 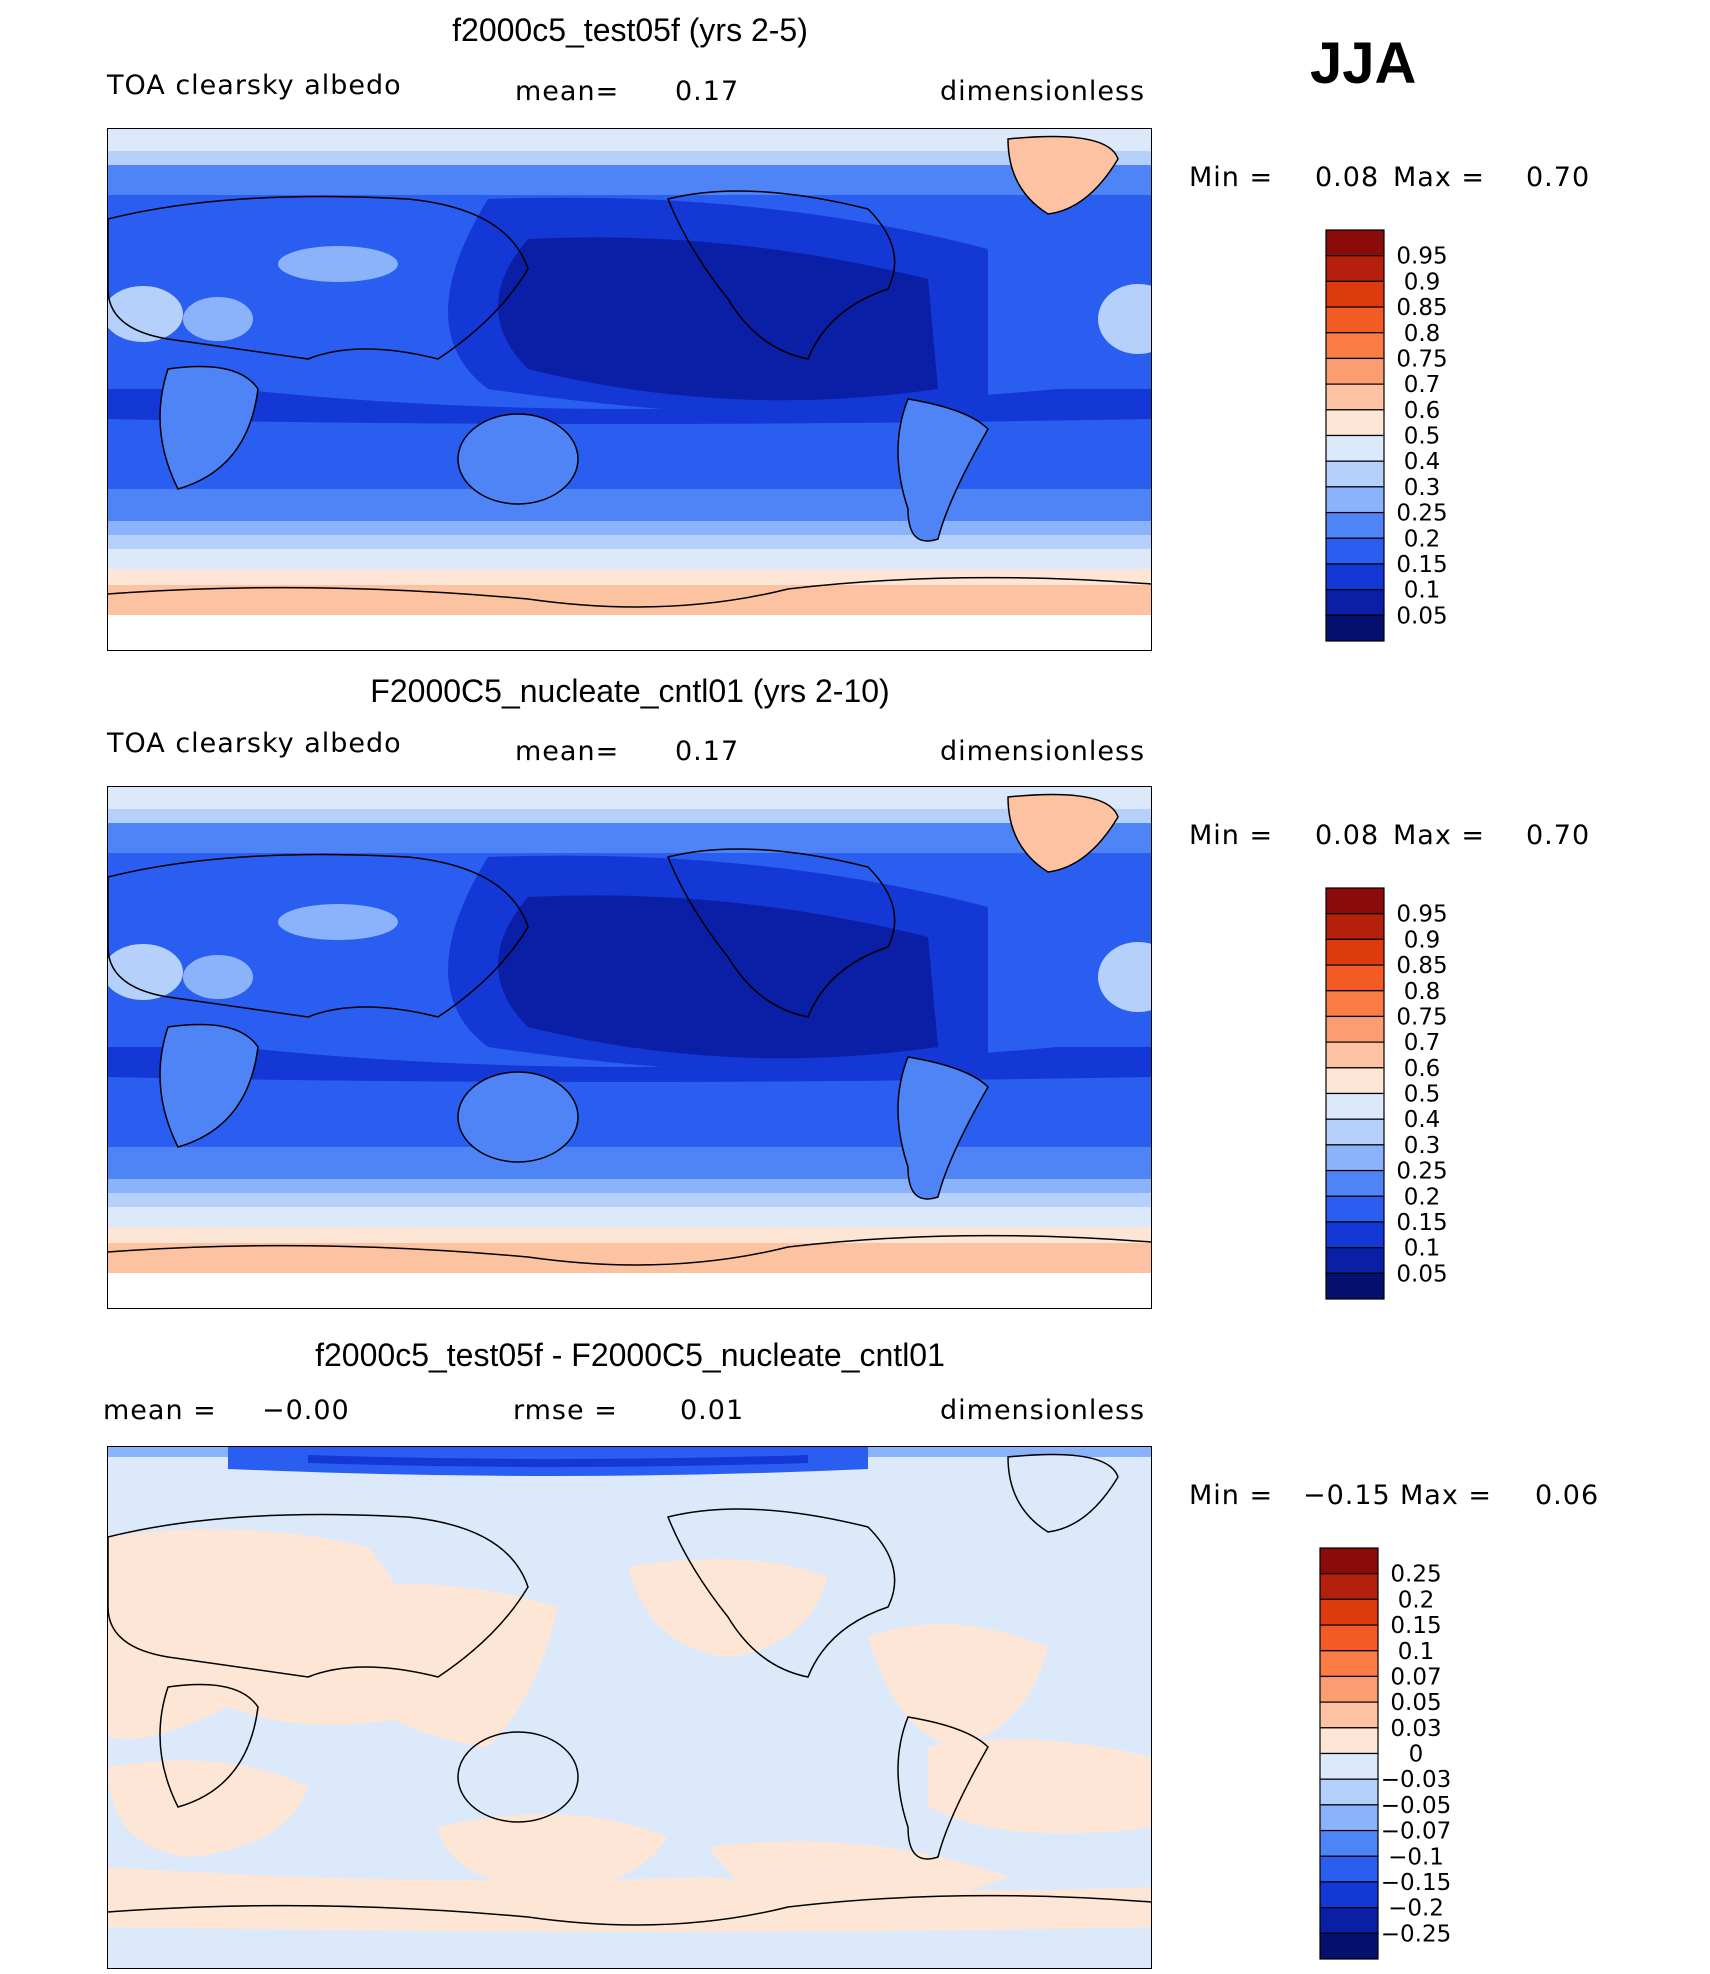 I want to click on panel-1-units: dimensionless, so click(x=1043, y=91).